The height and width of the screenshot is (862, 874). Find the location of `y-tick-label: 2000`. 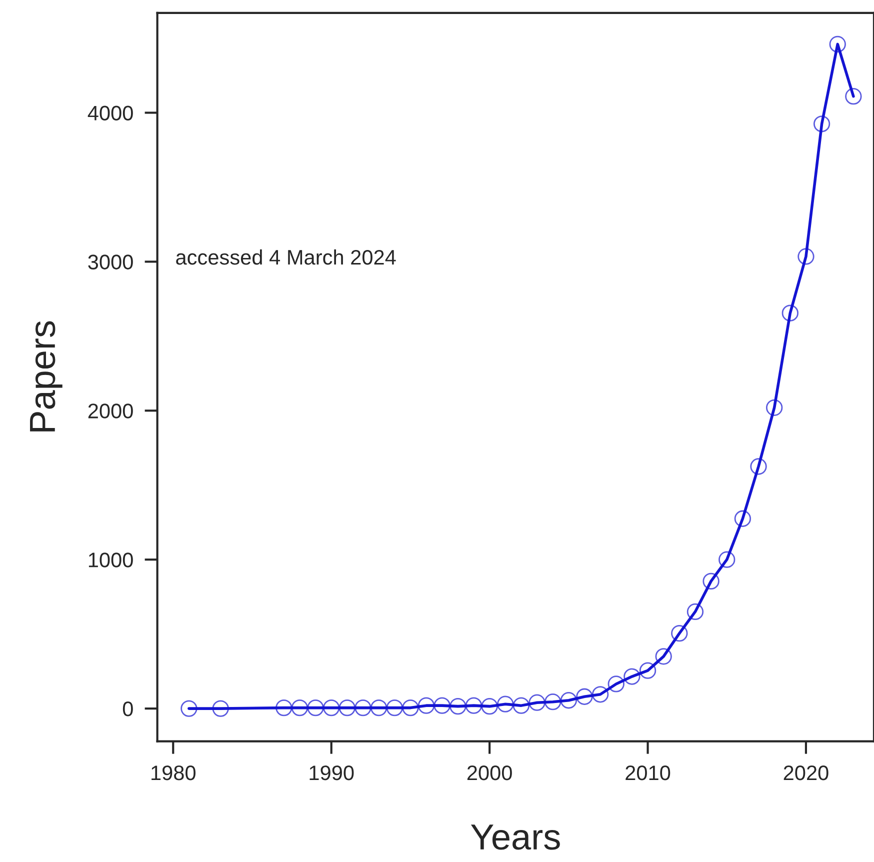

y-tick-label: 2000 is located at coordinates (110, 411).